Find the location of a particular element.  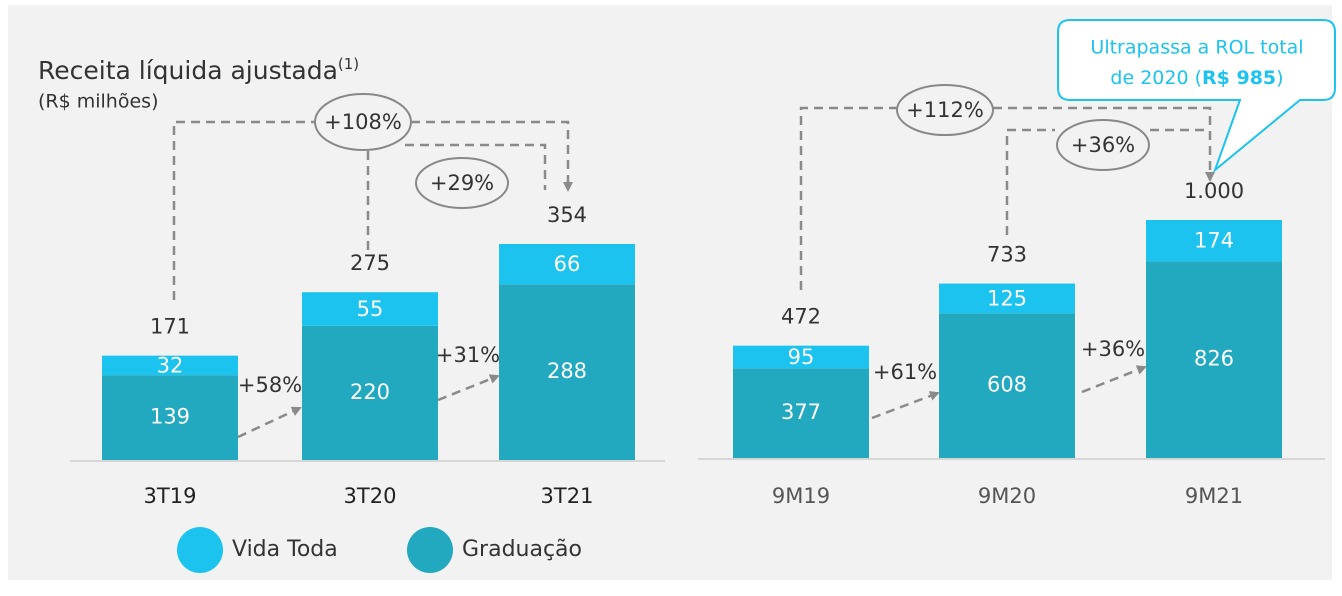

callout-box is located at coordinates (1196, 96).